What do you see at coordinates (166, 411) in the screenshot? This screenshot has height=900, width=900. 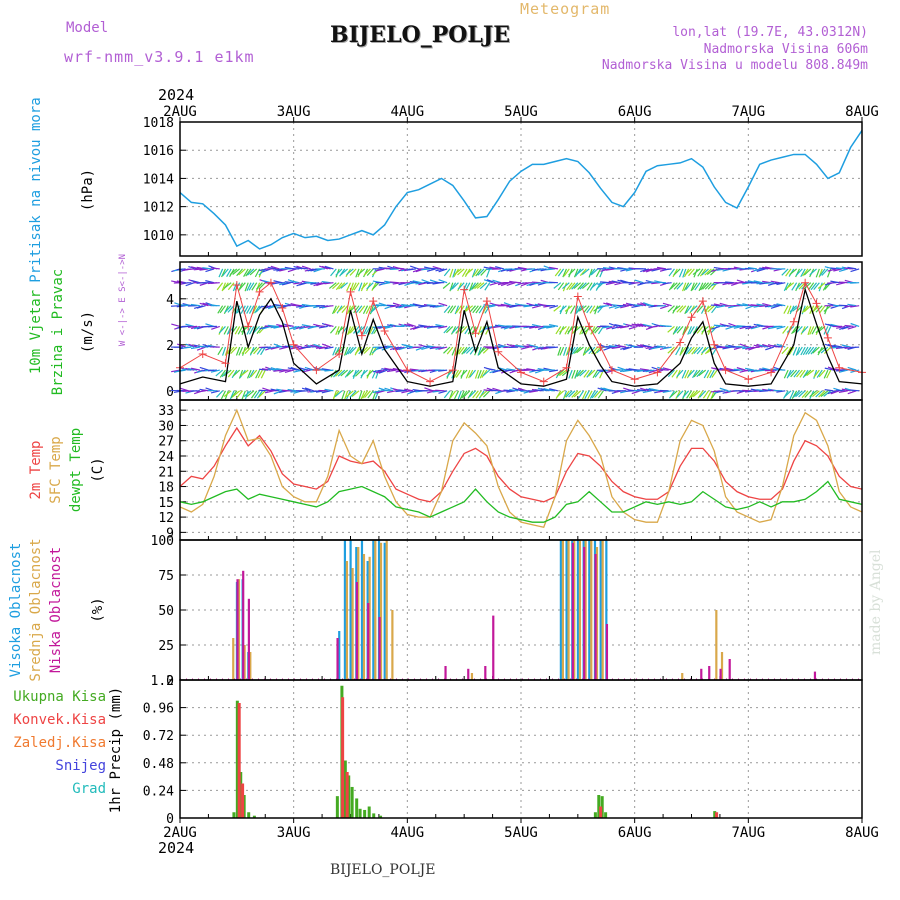 I see `y-tick-label: 33` at bounding box center [166, 411].